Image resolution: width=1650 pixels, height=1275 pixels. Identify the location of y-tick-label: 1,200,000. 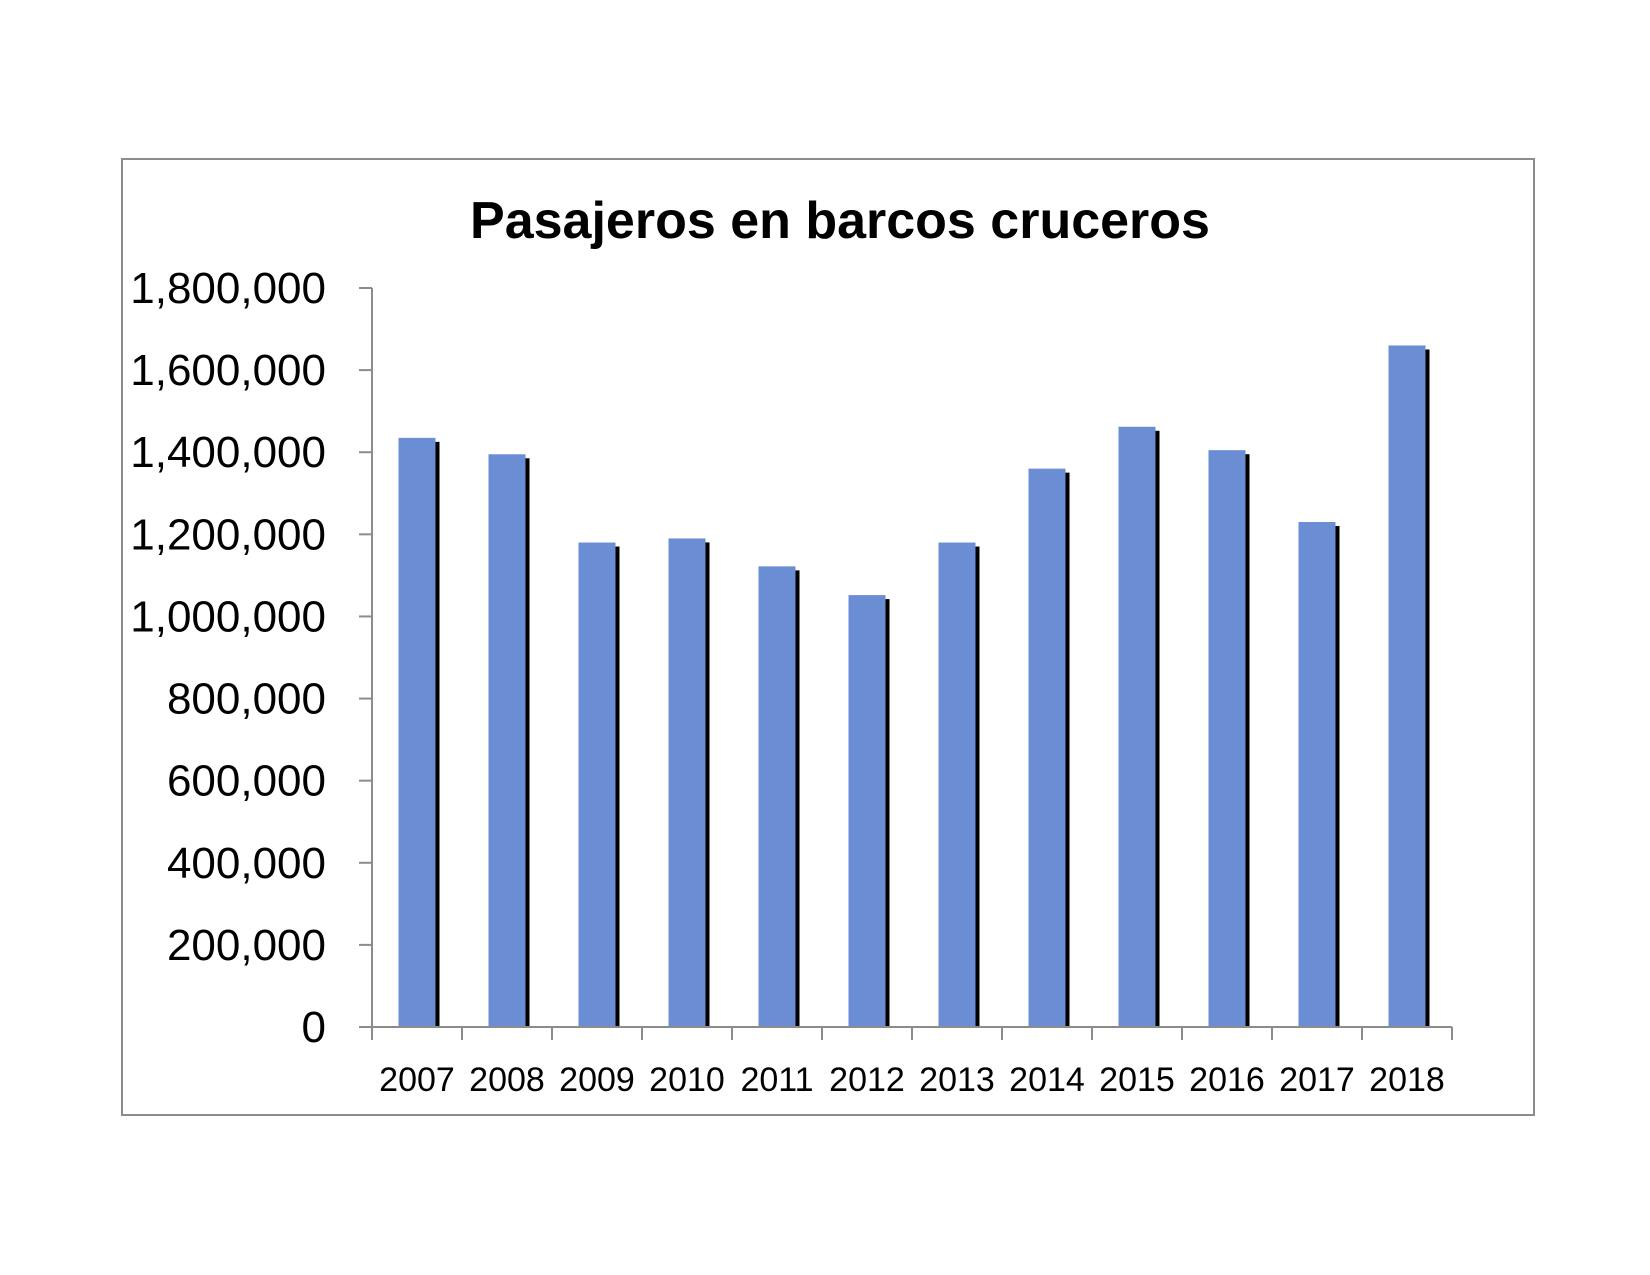
(228, 534).